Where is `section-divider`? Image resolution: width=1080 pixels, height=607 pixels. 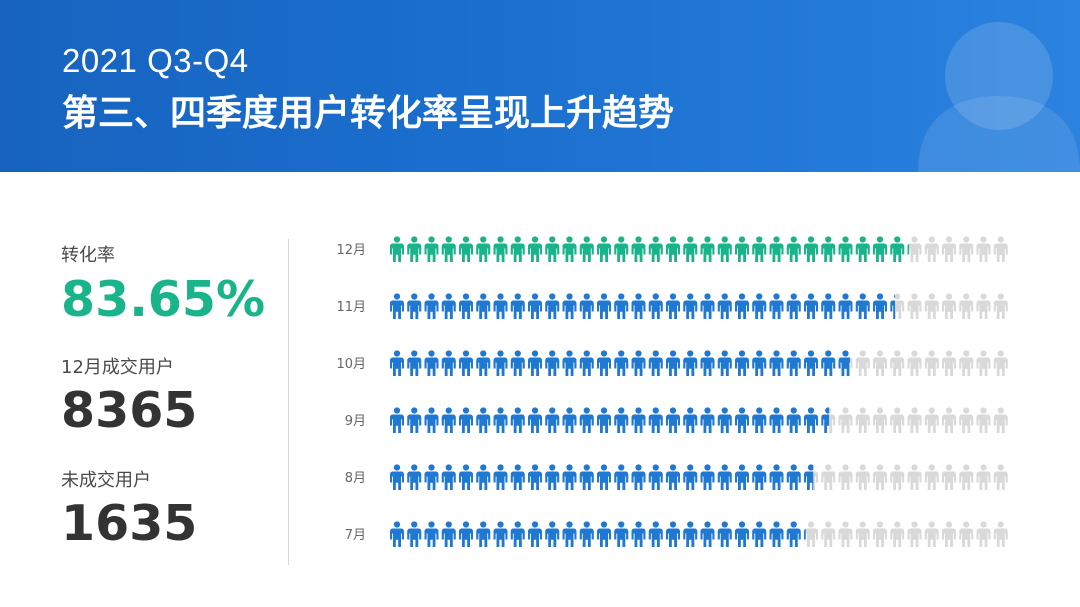 section-divider is located at coordinates (288, 402).